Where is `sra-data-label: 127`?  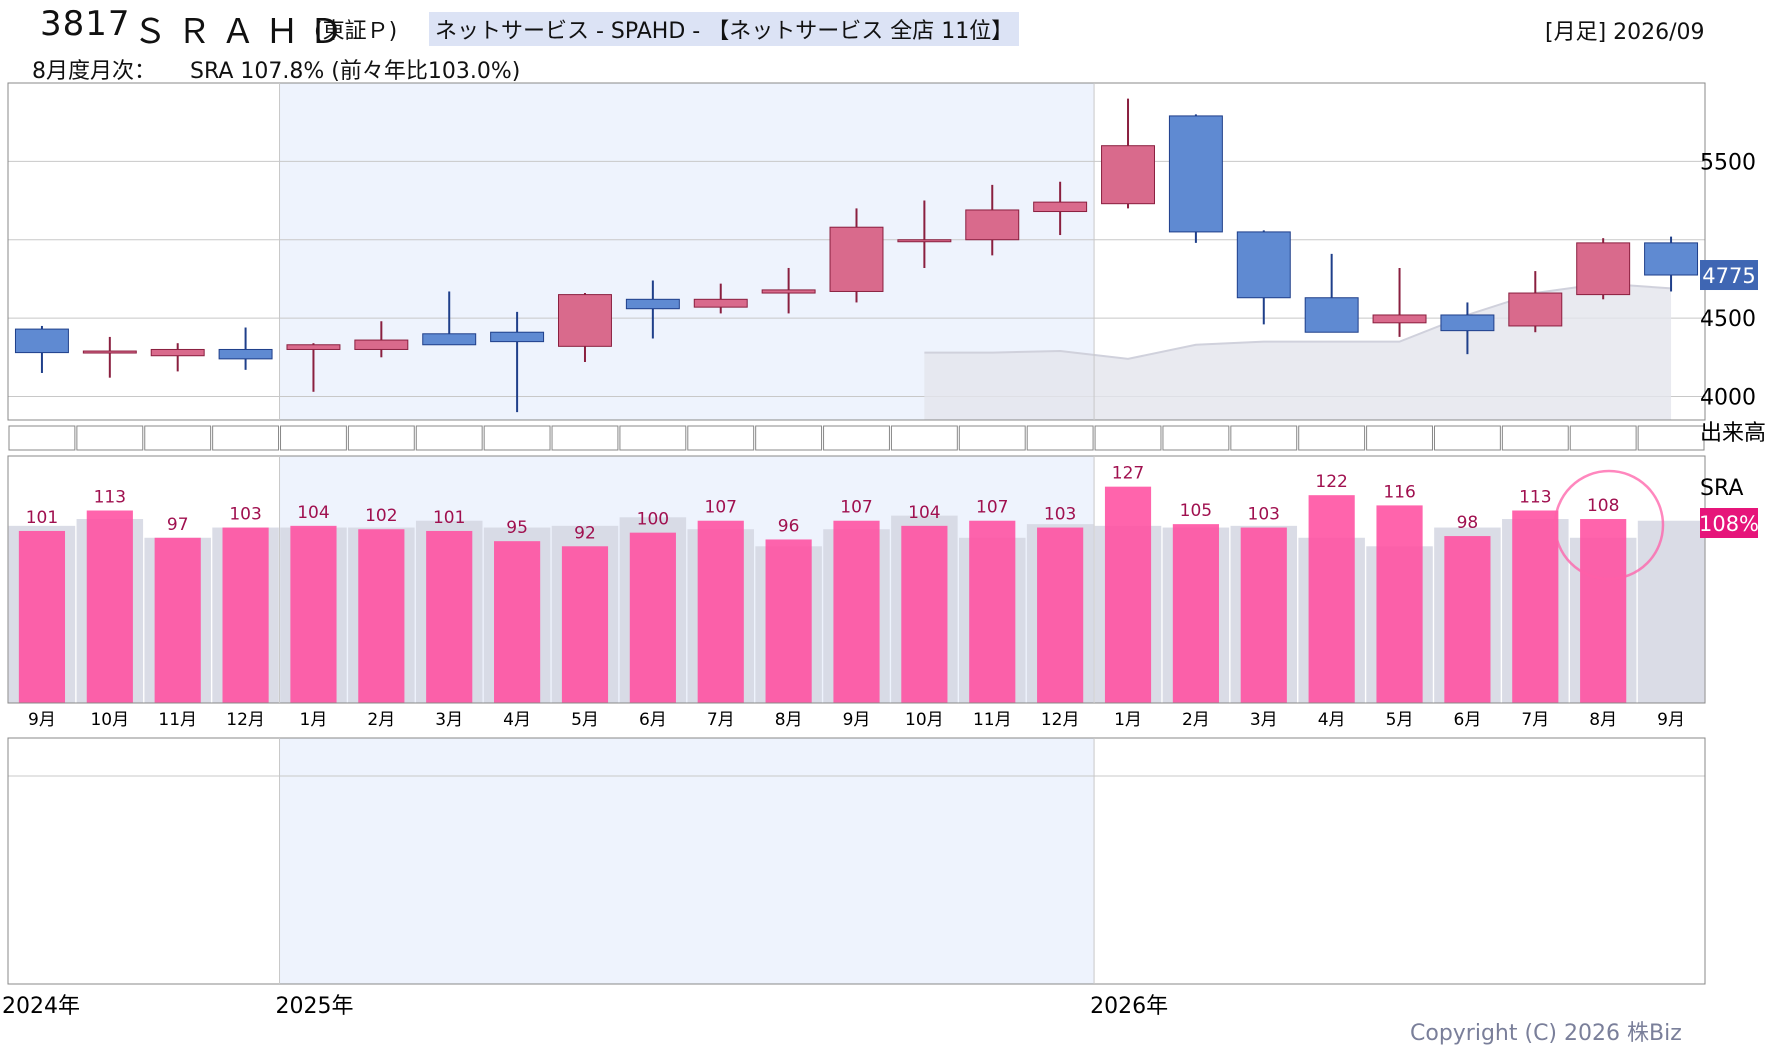 sra-data-label: 127 is located at coordinates (1128, 474).